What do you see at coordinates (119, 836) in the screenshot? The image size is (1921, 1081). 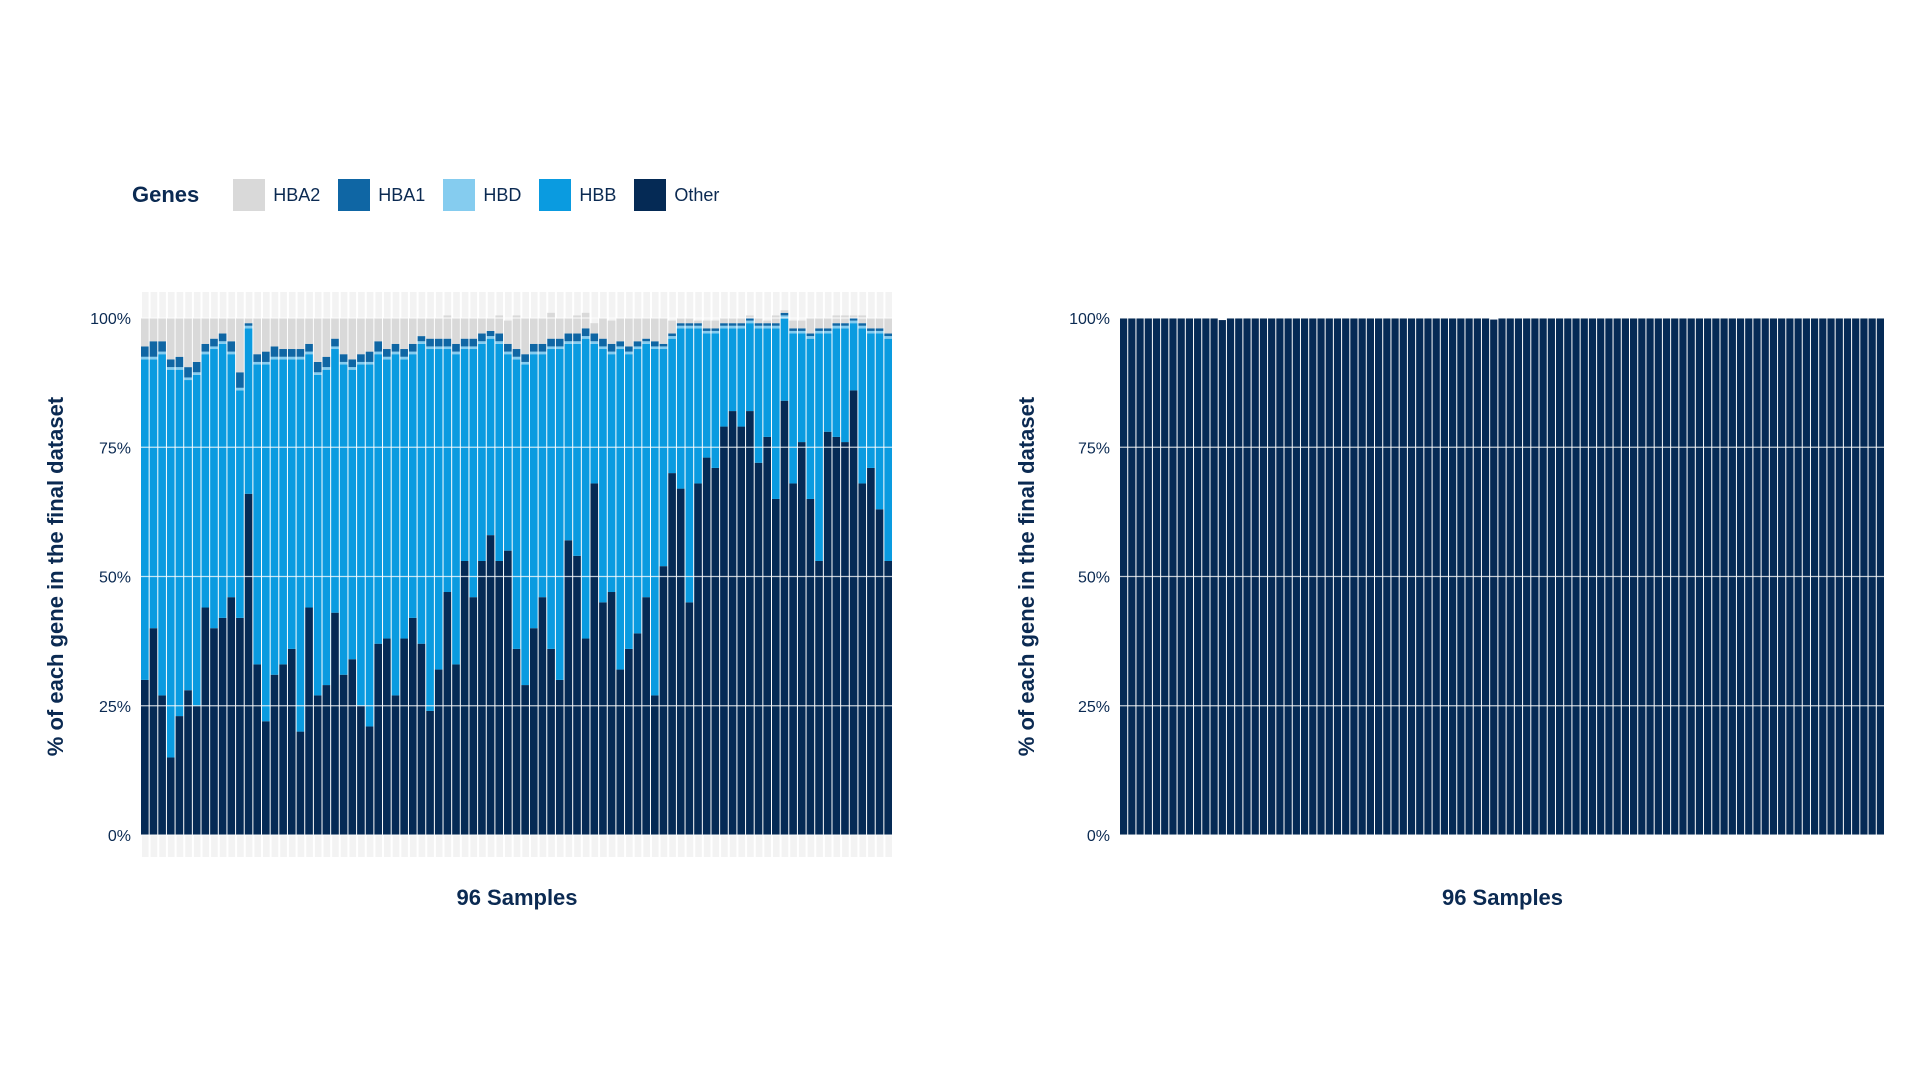 I see `y-tick-label: 0%` at bounding box center [119, 836].